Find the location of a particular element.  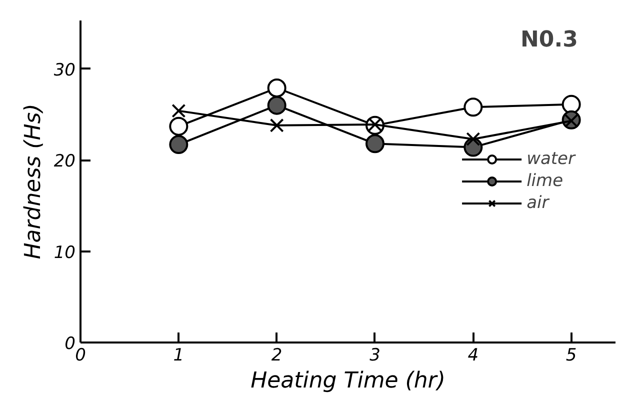

x-tick-label: 1 is located at coordinates (178, 356).